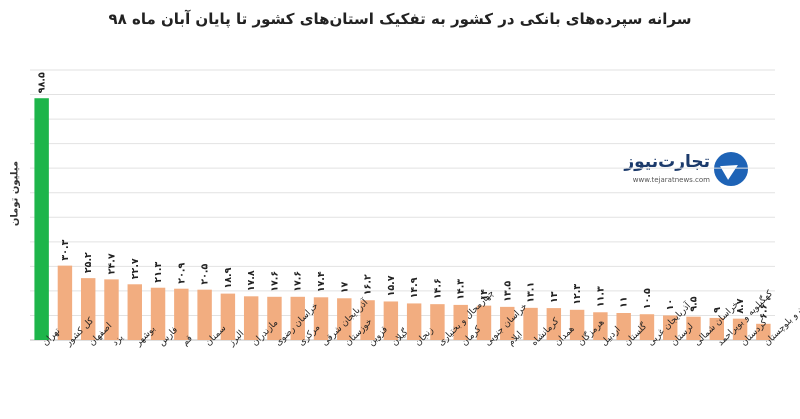 Image resolution: width=800 pixels, height=419 pixels. What do you see at coordinates (670, 305) in the screenshot?
I see `value-label-27: ۱۰` at bounding box center [670, 305].